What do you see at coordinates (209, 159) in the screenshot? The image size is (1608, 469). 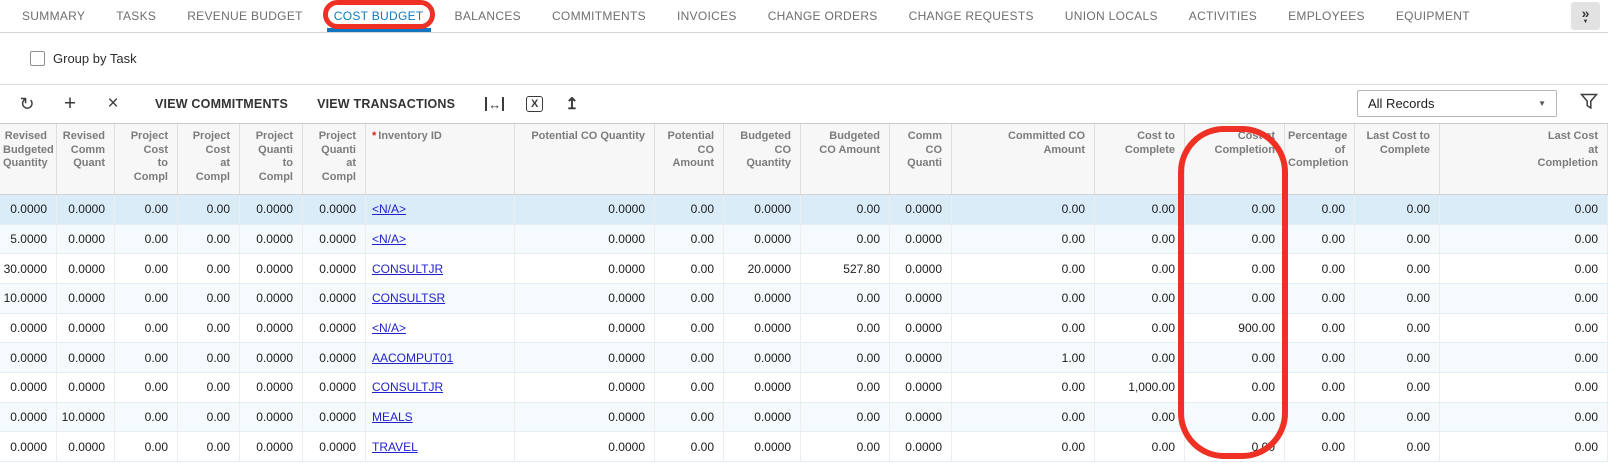 I see `column-header-project-cost-at-complete: Project Cost at Compl` at bounding box center [209, 159].